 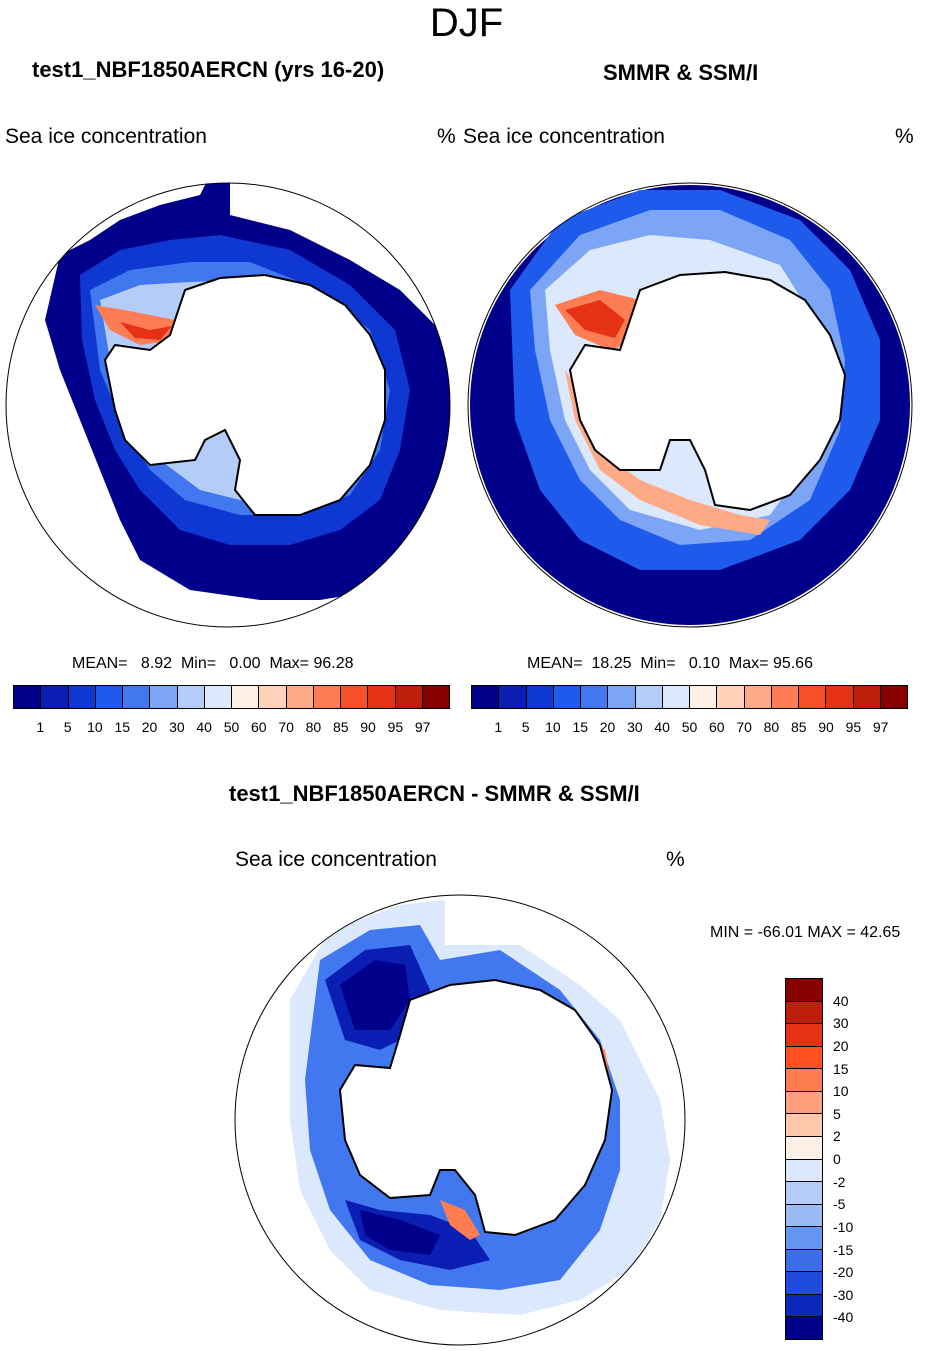 What do you see at coordinates (675, 859) in the screenshot?
I see `diff-panel-units: %` at bounding box center [675, 859].